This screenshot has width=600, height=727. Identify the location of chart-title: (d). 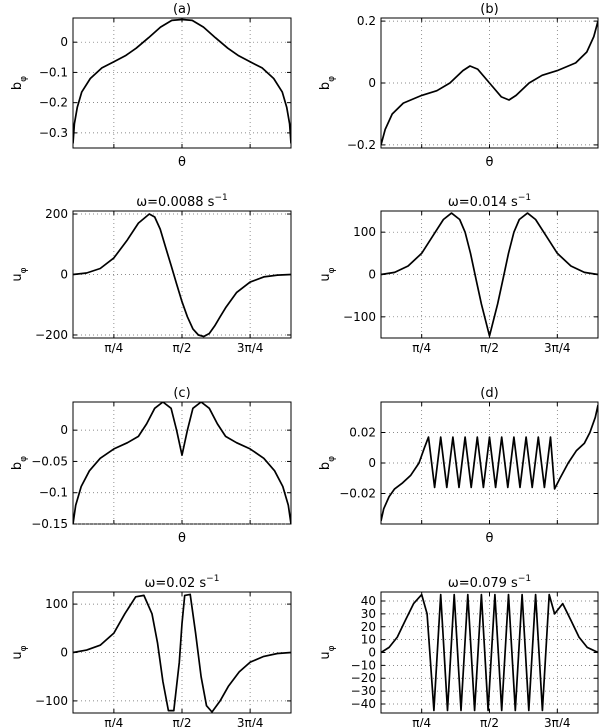
(489, 393).